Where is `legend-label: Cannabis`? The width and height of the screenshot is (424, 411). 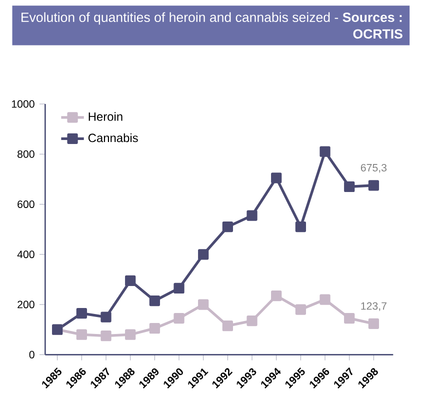
legend-label: Cannabis is located at coordinates (113, 138).